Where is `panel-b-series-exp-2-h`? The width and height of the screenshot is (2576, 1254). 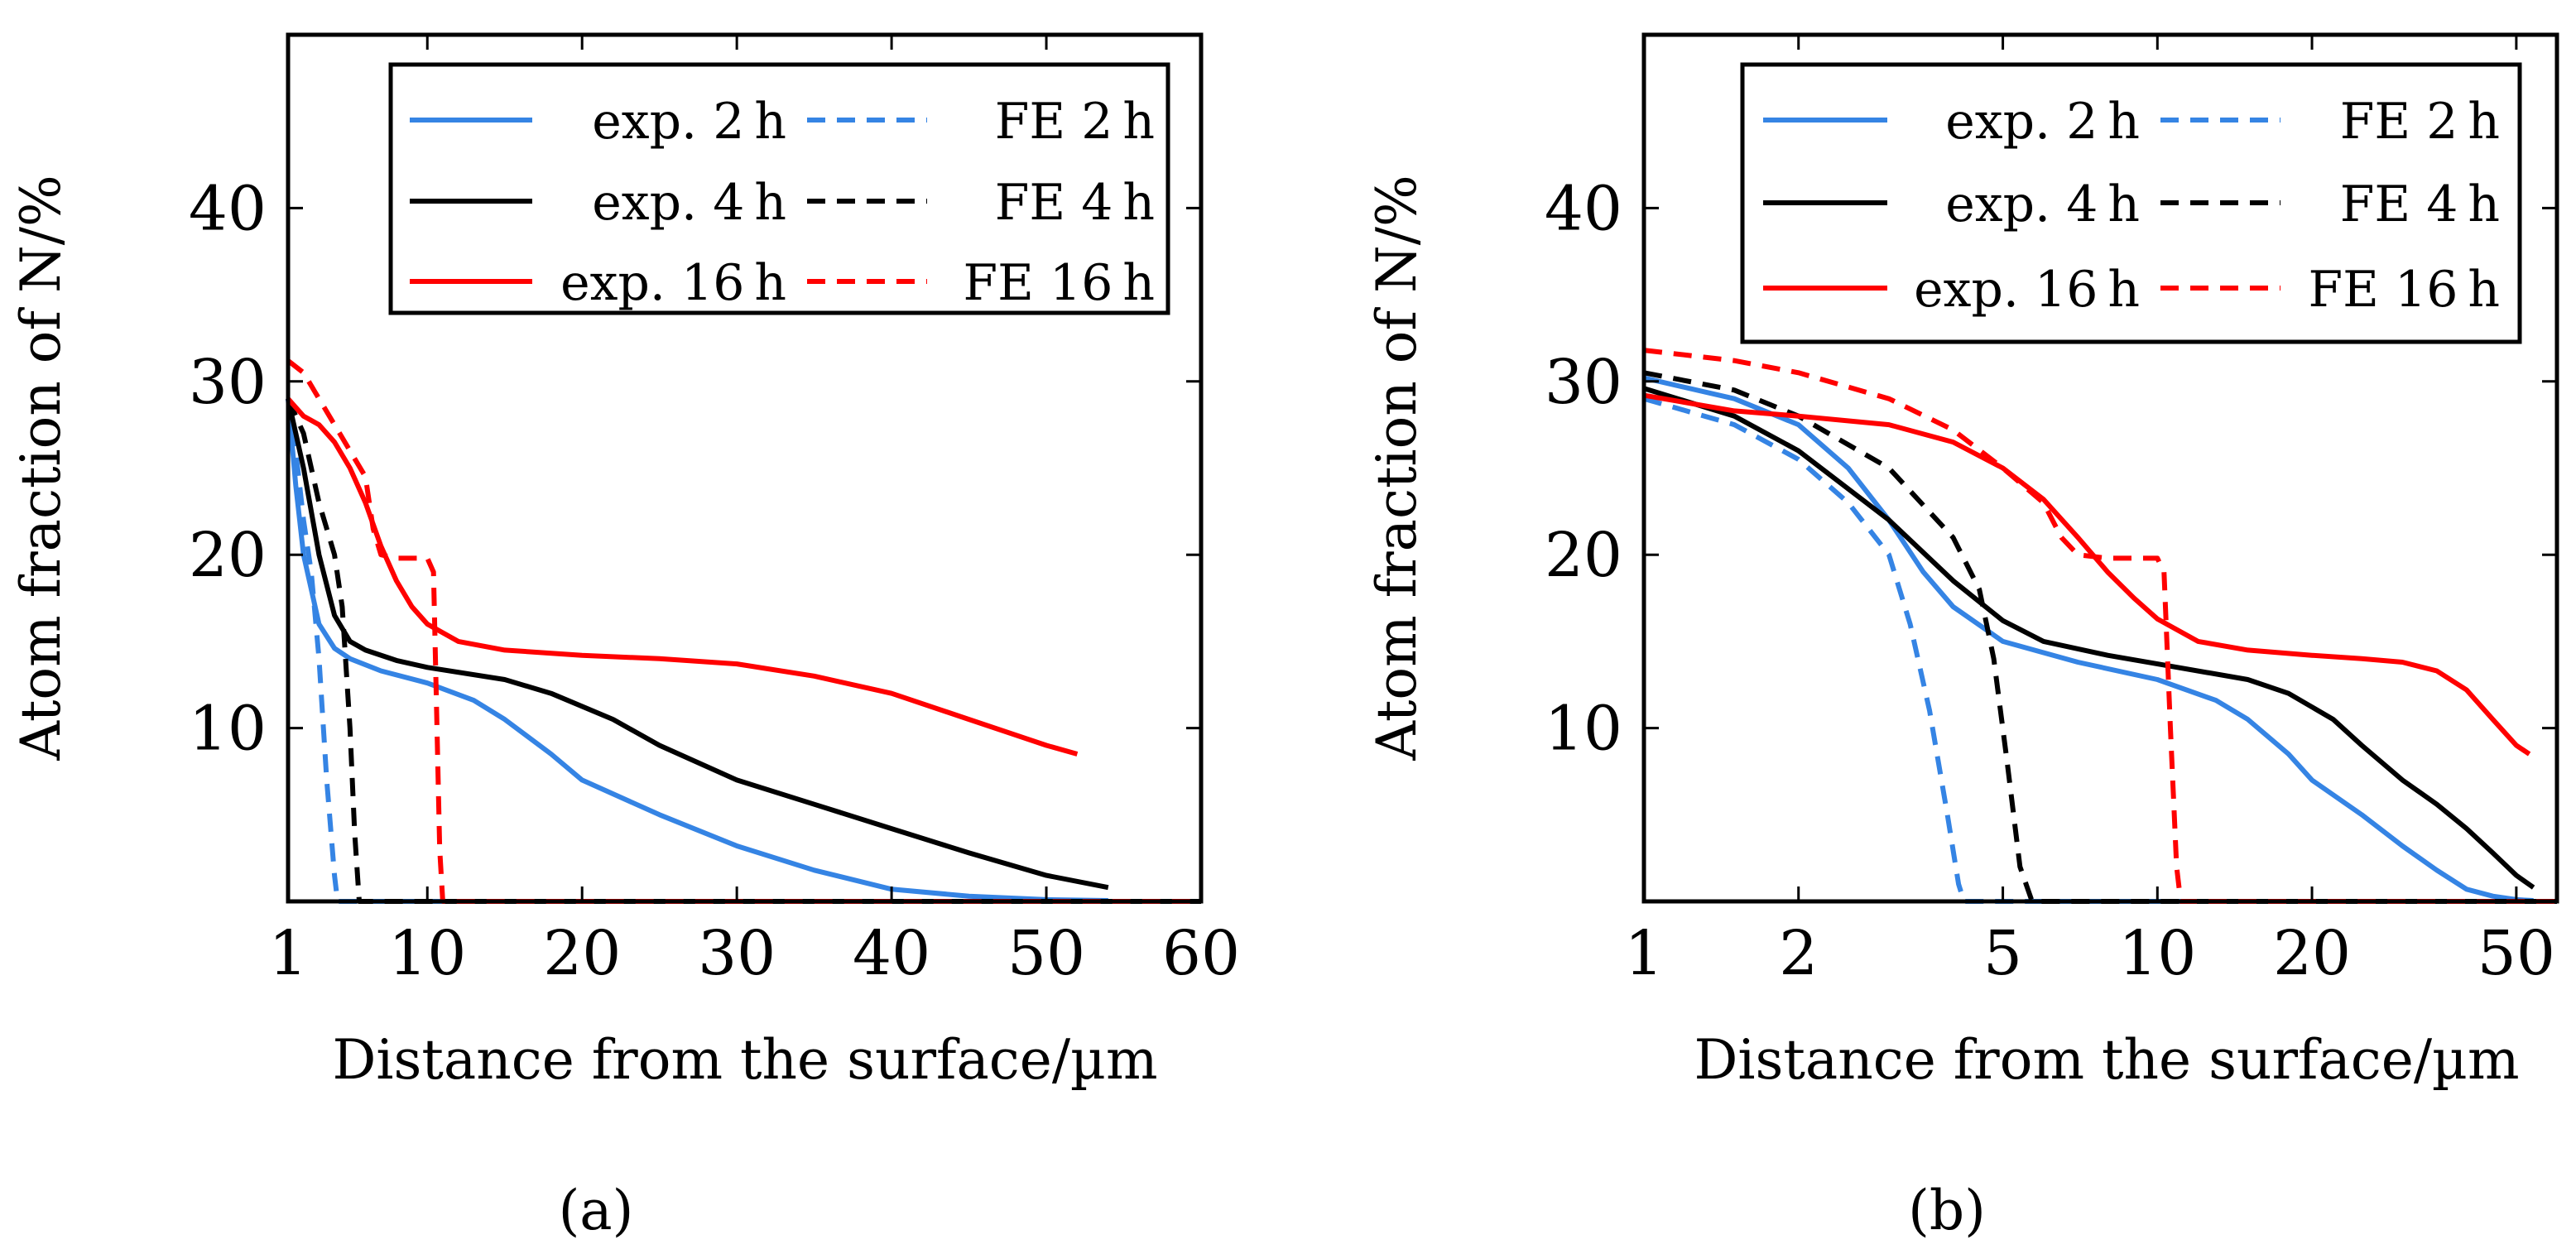
panel-b-series-exp-2-h is located at coordinates (2088, 639).